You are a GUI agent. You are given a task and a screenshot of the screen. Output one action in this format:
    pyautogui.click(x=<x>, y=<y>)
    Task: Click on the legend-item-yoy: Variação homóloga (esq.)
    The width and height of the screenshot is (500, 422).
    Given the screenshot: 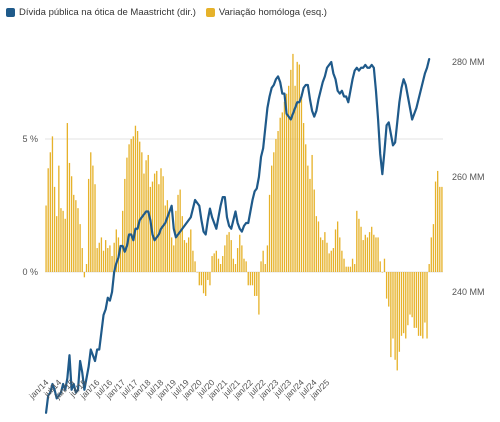 What is the action you would take?
    pyautogui.click(x=266, y=12)
    